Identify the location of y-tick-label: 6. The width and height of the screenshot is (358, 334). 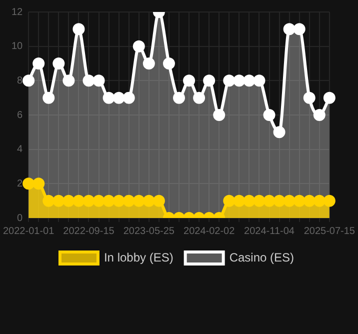
(20, 115).